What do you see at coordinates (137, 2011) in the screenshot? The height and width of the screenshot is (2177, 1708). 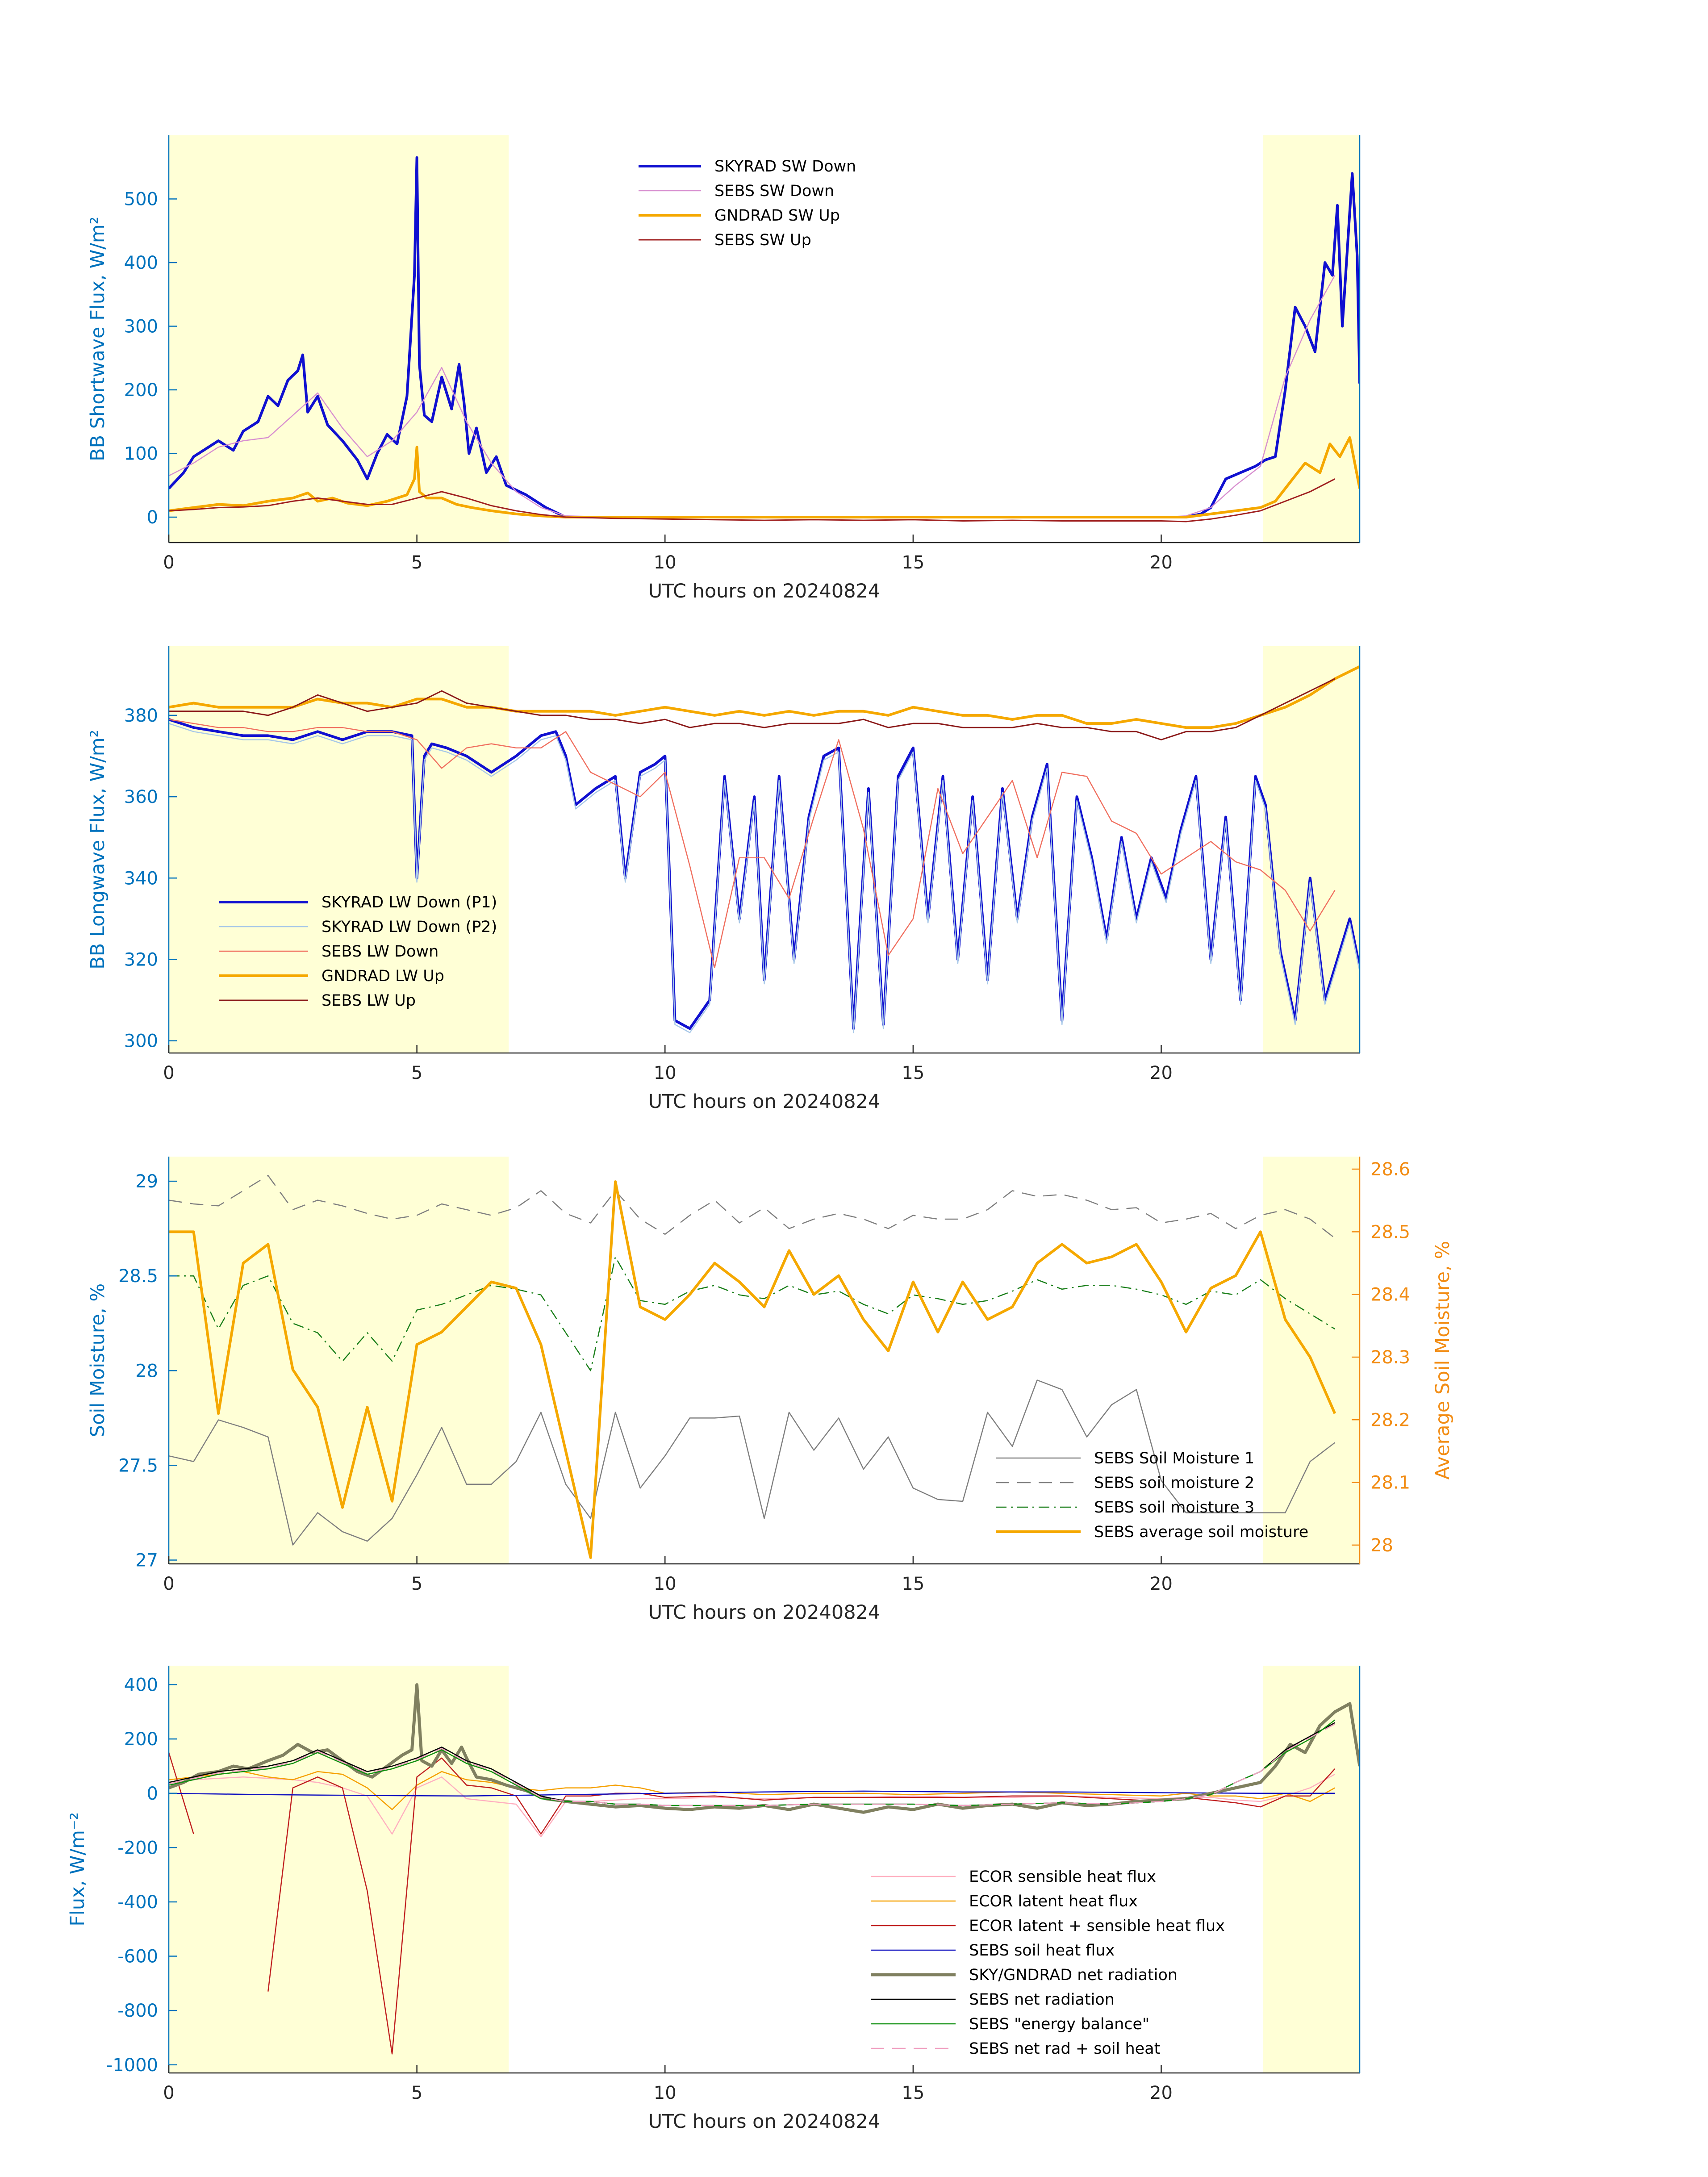 I see `y-tick-label: -800` at bounding box center [137, 2011].